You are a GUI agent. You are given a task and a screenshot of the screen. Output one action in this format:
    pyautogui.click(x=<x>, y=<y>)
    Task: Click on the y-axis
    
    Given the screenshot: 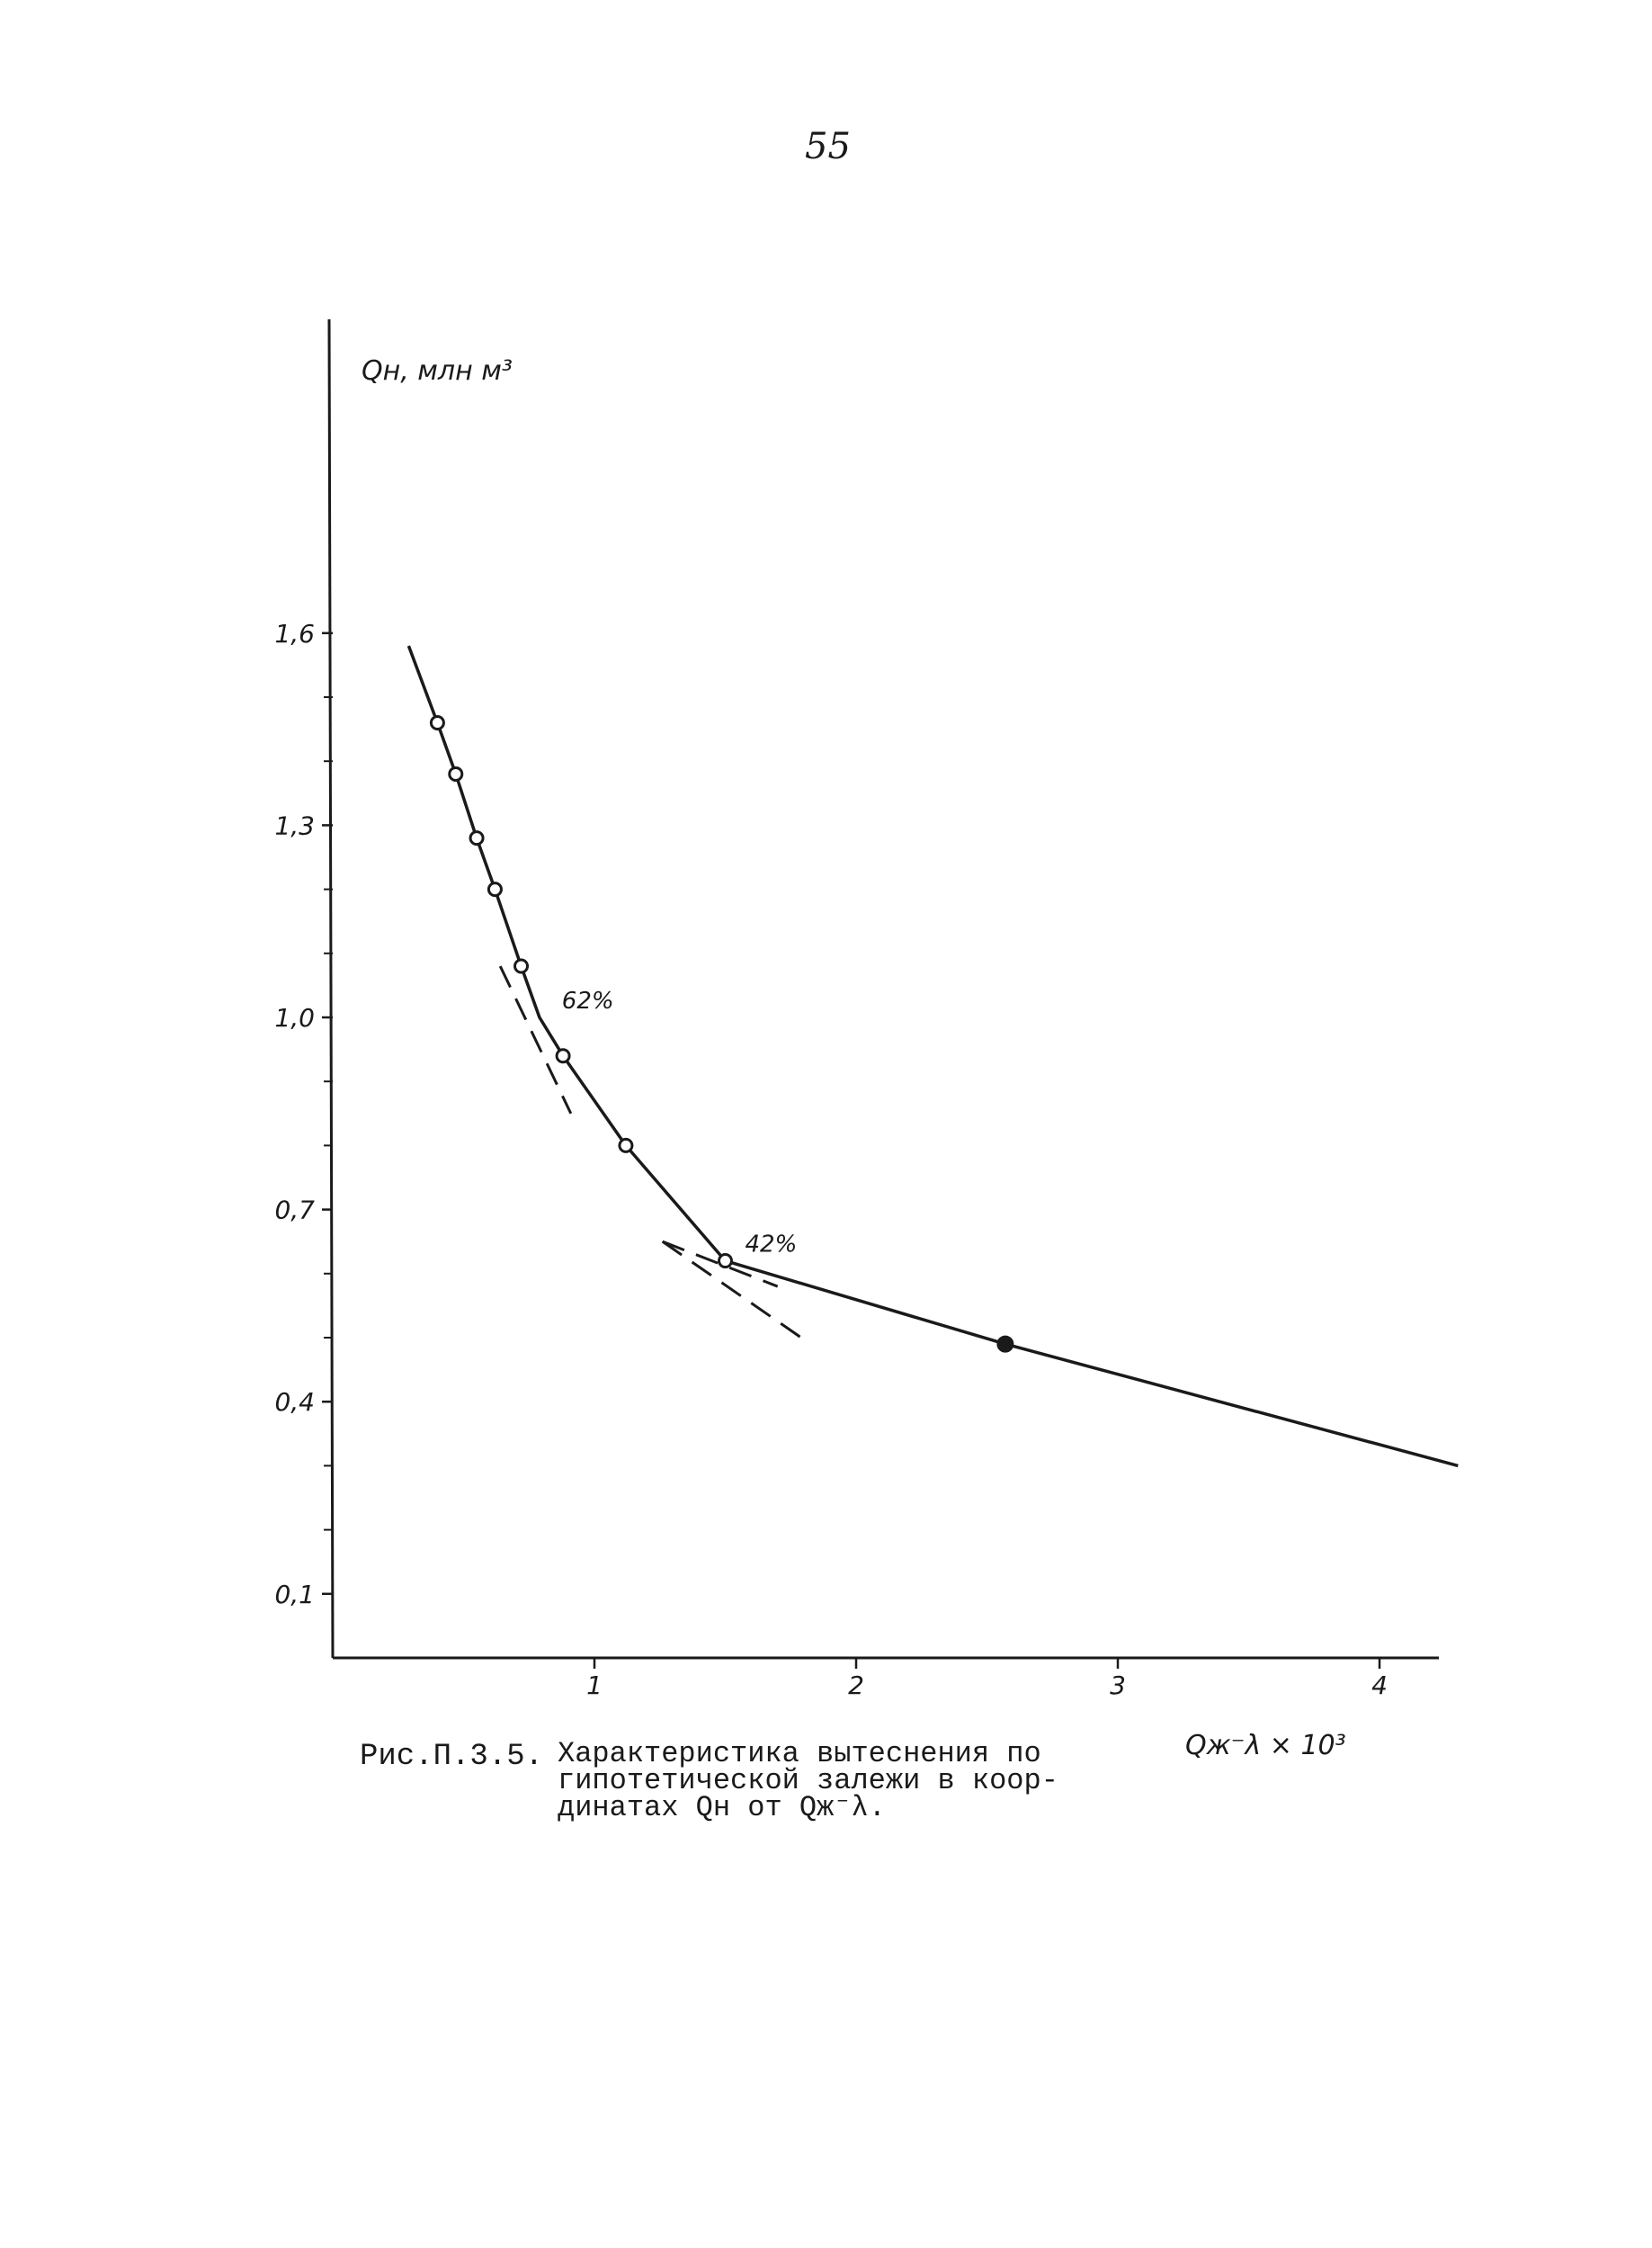 What is the action you would take?
    pyautogui.click(x=331, y=988)
    